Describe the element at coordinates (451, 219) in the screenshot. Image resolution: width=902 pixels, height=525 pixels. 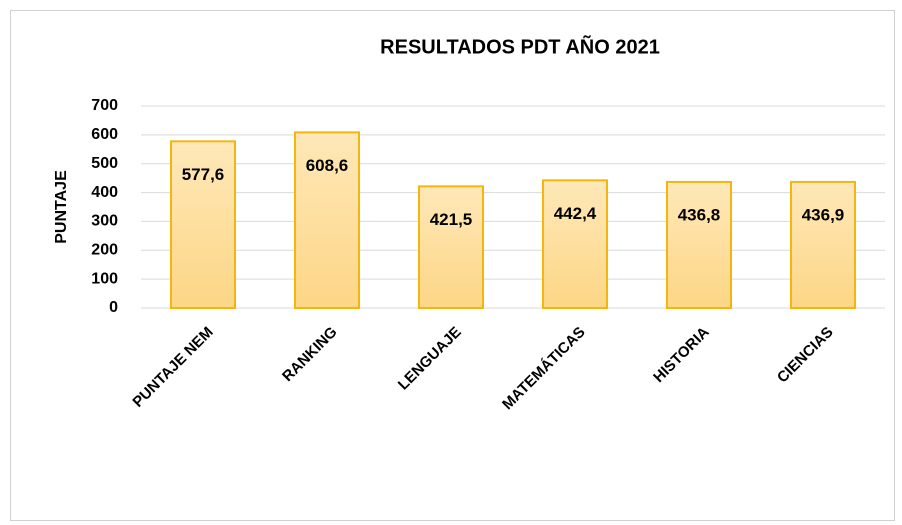
I see `value-label: 421,5` at that location.